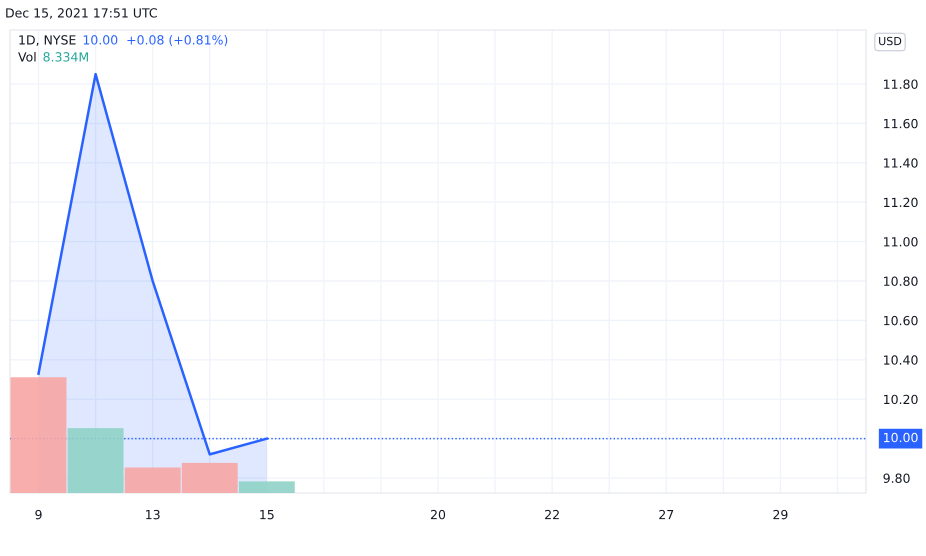  I want to click on y-tick-label: 11.80, so click(901, 84).